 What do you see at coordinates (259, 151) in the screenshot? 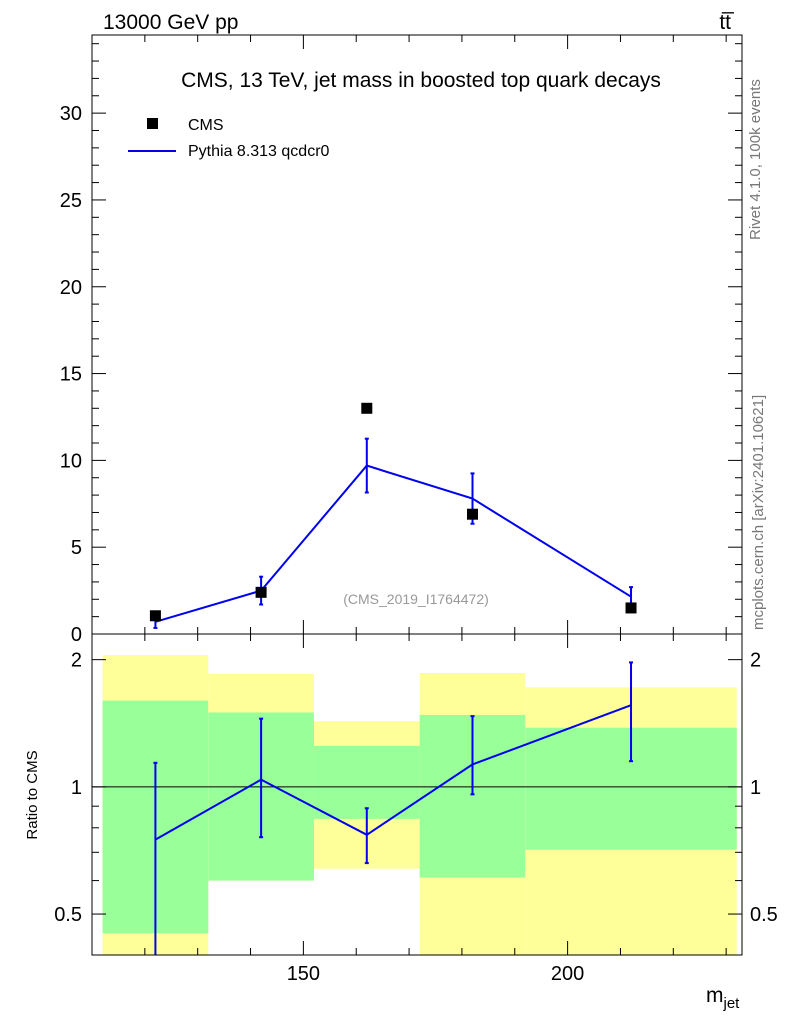
I see `legend-pythia-label: Pythia 8.313 qcdcr0` at bounding box center [259, 151].